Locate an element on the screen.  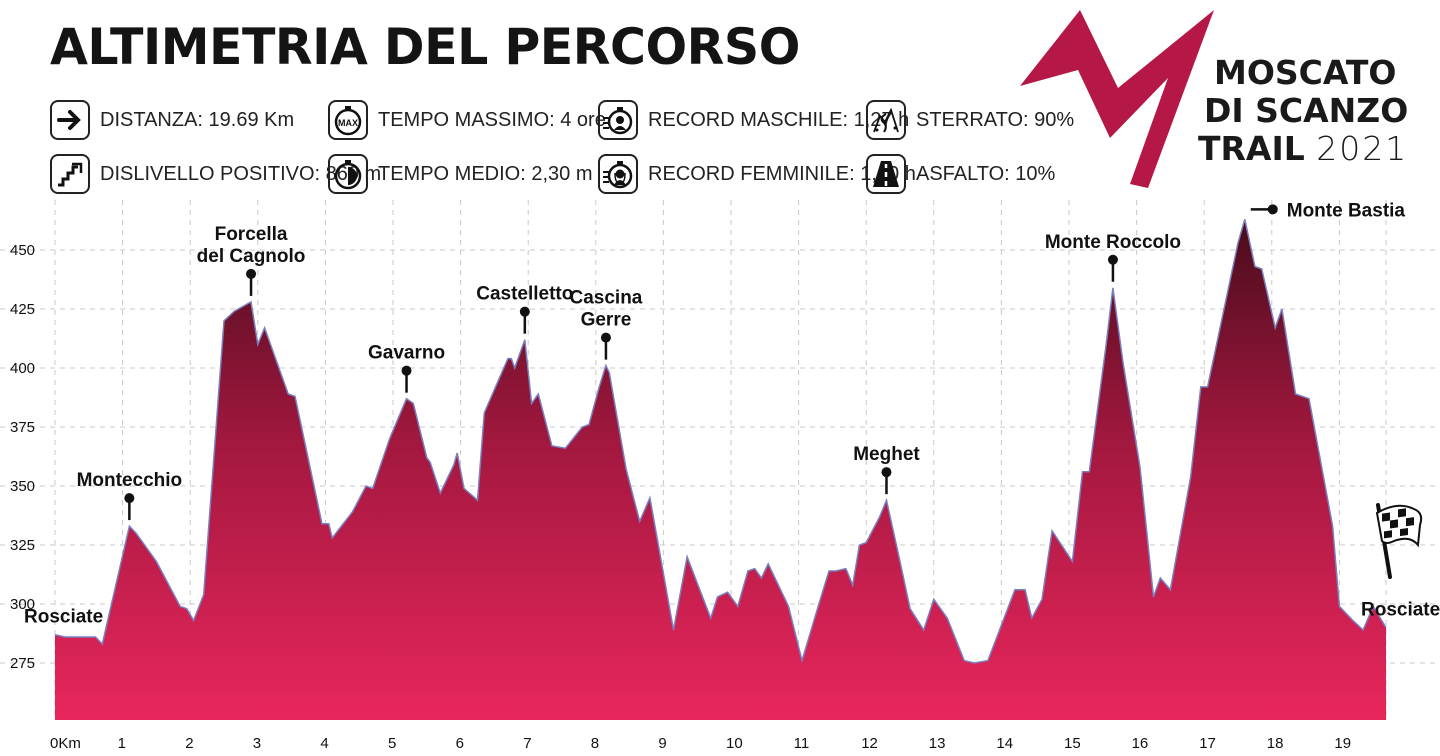
event-logo: MOSCATO DI SCANZO TRAIL 2021 is located at coordinates (1223, 100).